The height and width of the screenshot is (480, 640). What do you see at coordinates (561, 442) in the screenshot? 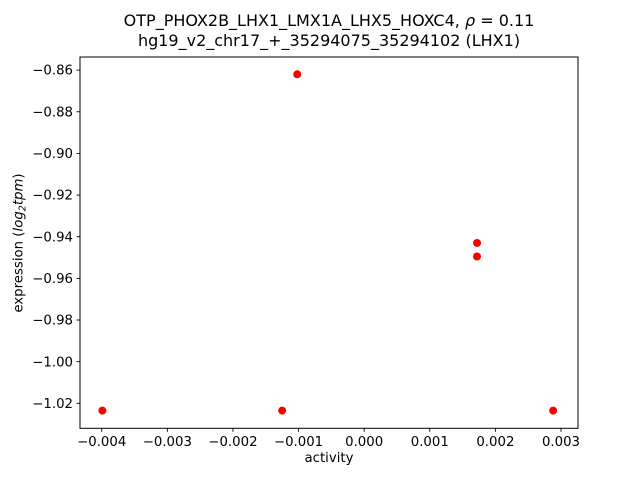
I see `x-tick-label: 0.003` at bounding box center [561, 442].